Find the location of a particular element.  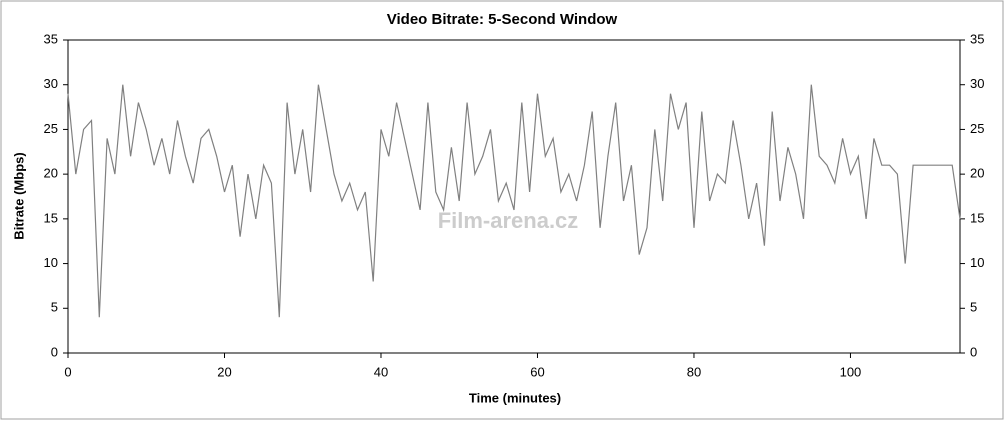

x-axis-label: Time (minutes) is located at coordinates (515, 397).